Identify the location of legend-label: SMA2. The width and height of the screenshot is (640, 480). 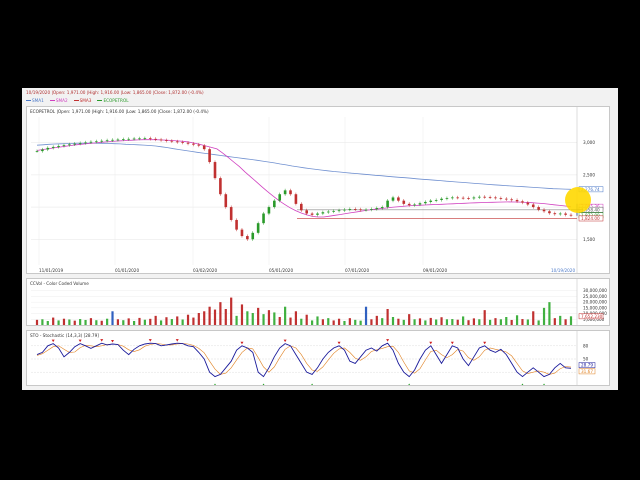
(61, 100).